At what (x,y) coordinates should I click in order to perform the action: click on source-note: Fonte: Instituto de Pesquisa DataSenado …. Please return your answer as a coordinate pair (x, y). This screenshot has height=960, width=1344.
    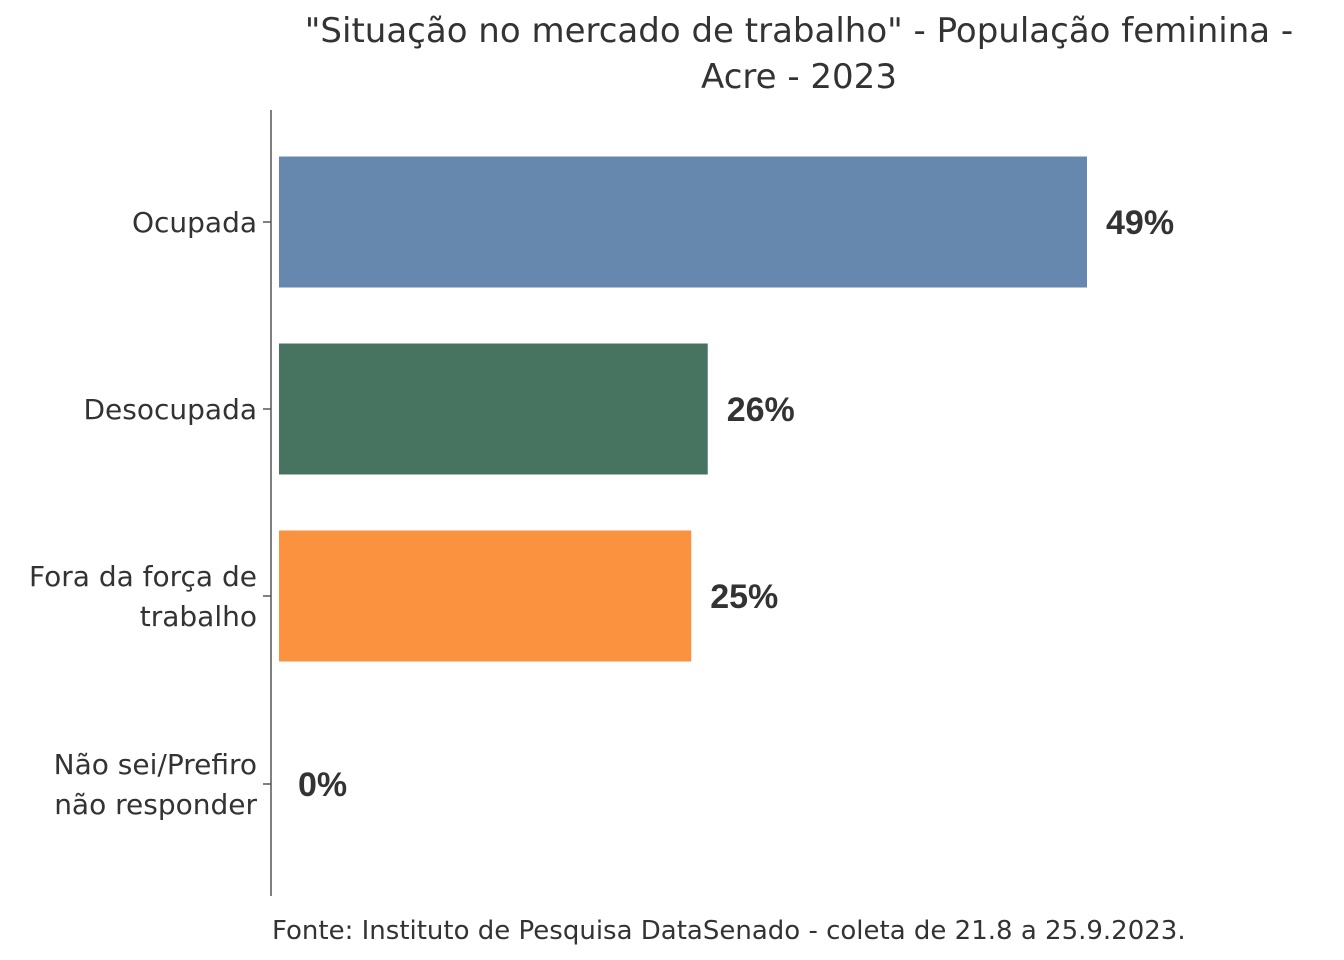
    Looking at the image, I should click on (729, 931).